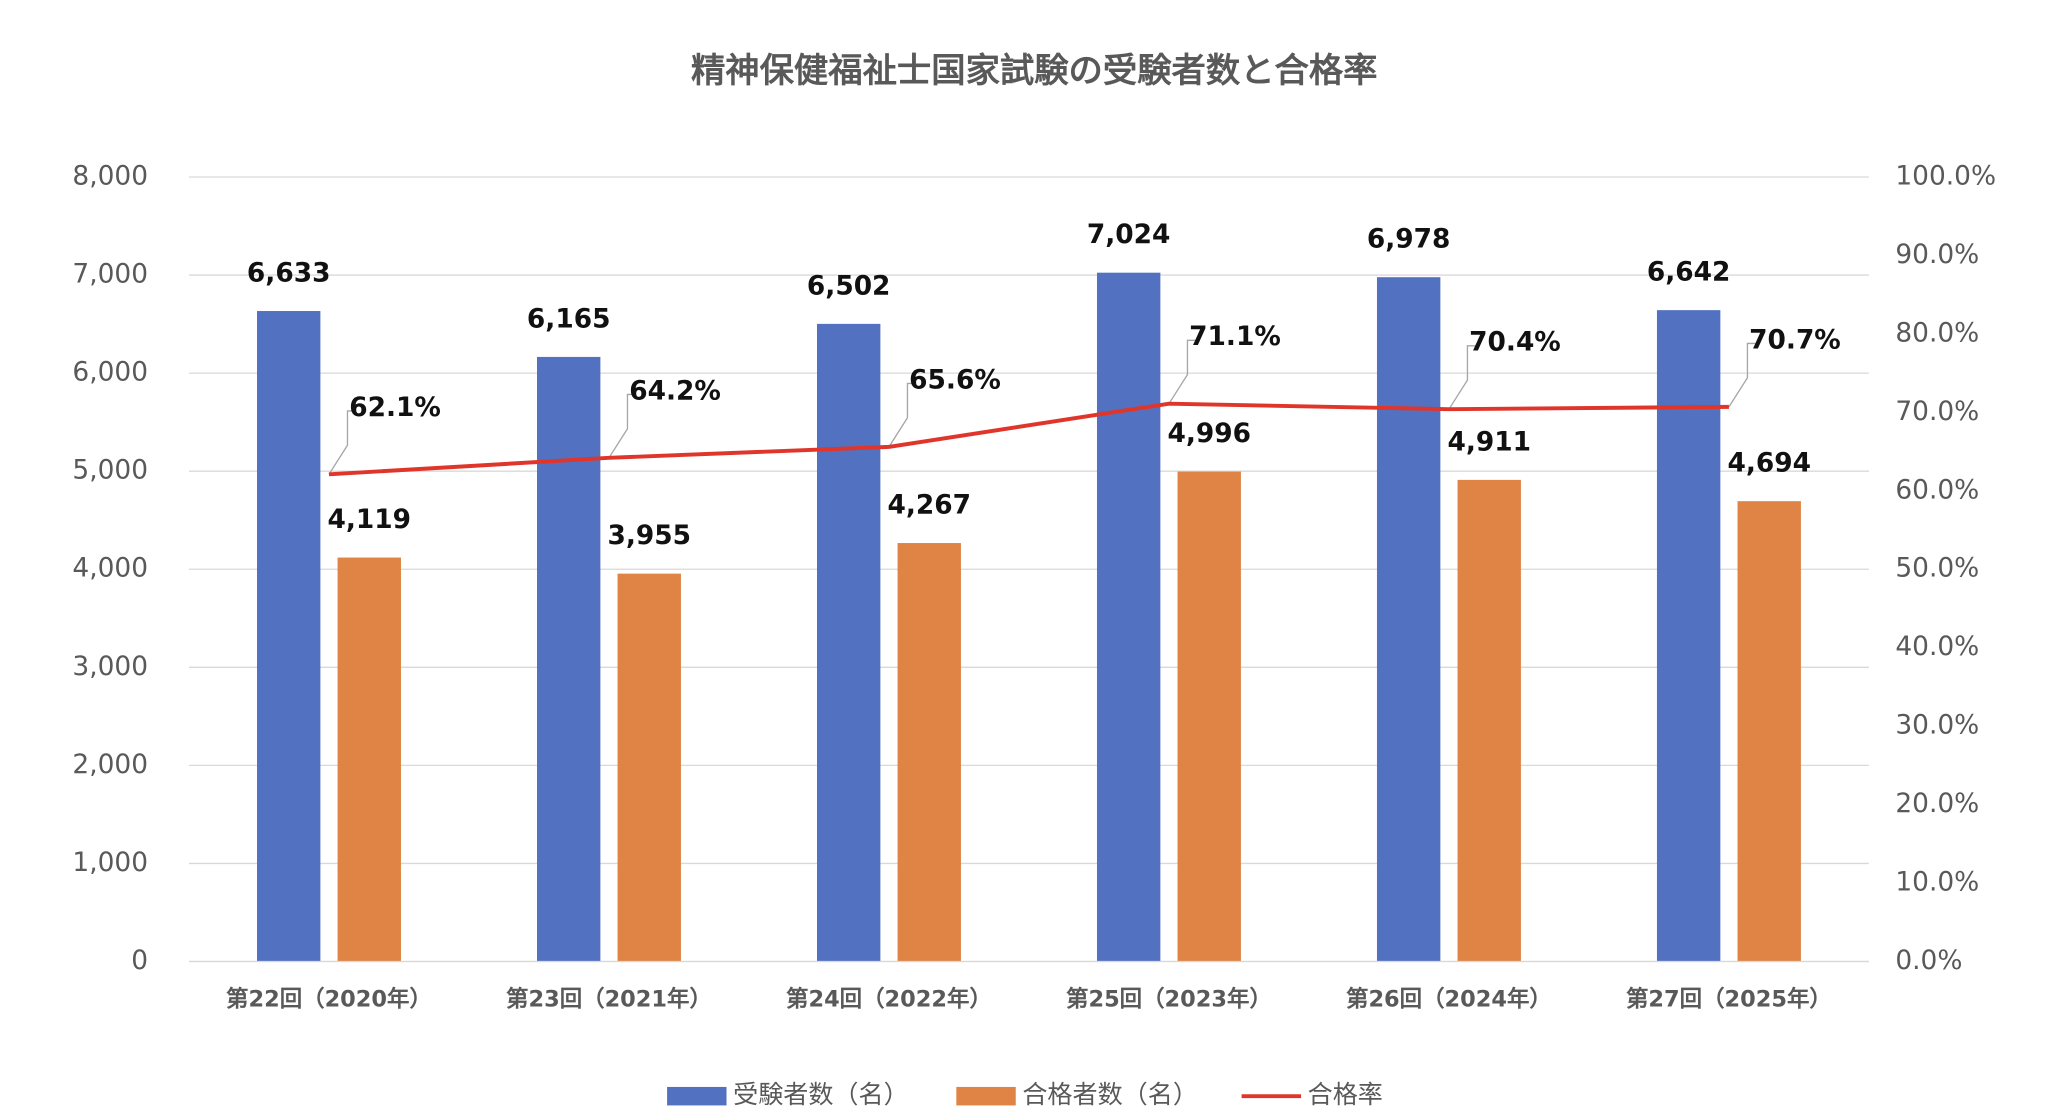 The image size is (2050, 1116). I want to click on y-tick-label: 8,000, so click(110, 175).